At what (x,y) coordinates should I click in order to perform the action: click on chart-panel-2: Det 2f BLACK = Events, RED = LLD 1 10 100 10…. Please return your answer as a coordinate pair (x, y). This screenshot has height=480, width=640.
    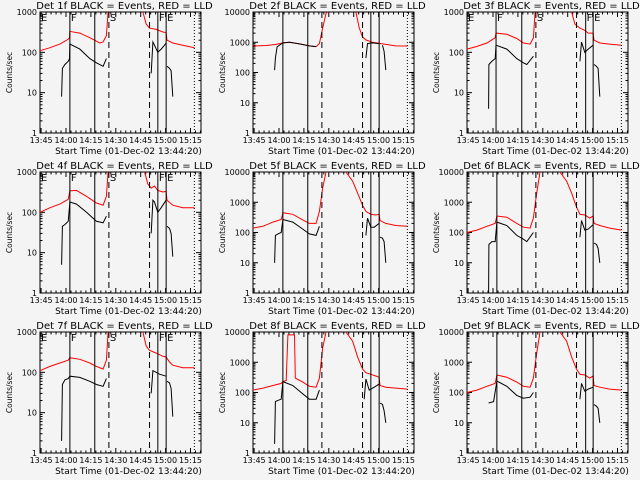
    Looking at the image, I should click on (322, 79).